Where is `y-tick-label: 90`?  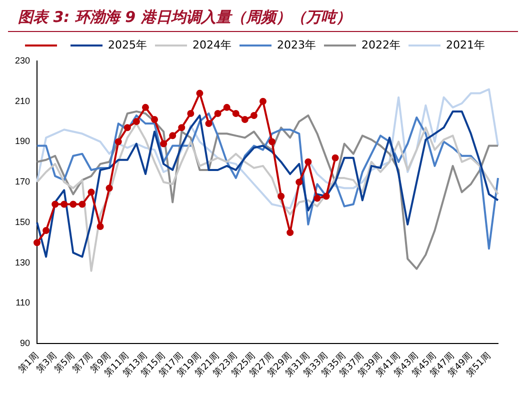 y-tick-label: 90 is located at coordinates (25, 343).